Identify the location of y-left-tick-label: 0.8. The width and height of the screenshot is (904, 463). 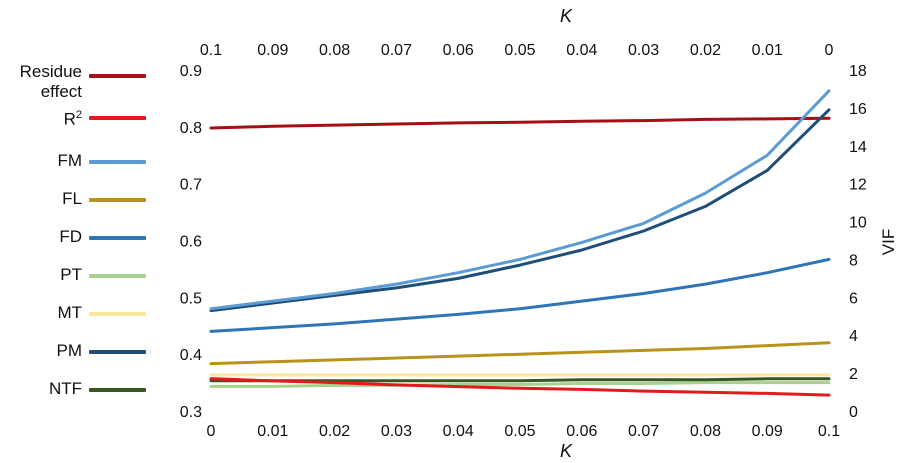
(191, 128).